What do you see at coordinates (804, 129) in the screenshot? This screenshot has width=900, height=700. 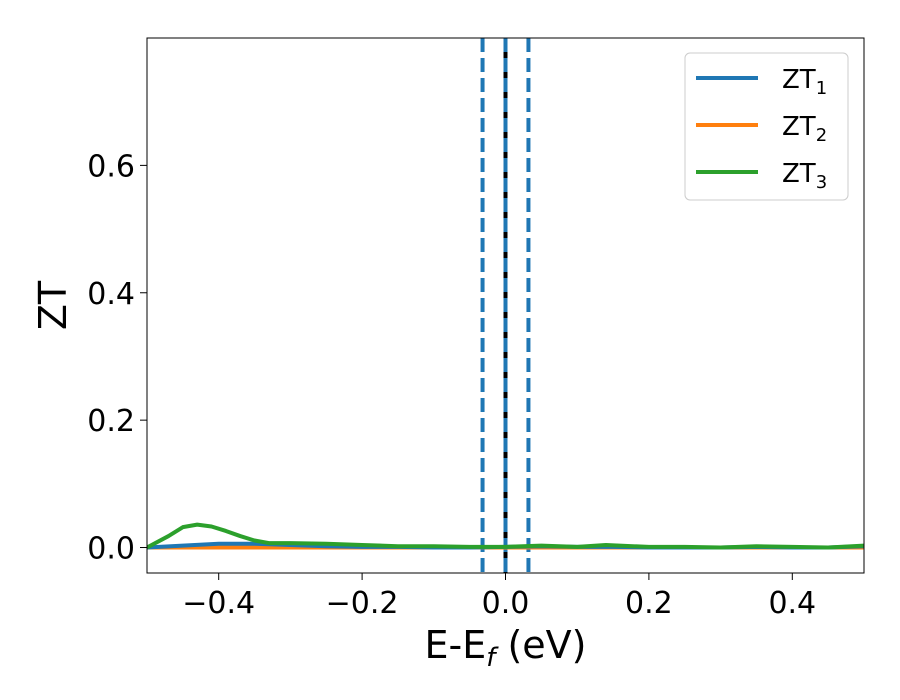 I see `legend-label-zt2: ZT2` at bounding box center [804, 129].